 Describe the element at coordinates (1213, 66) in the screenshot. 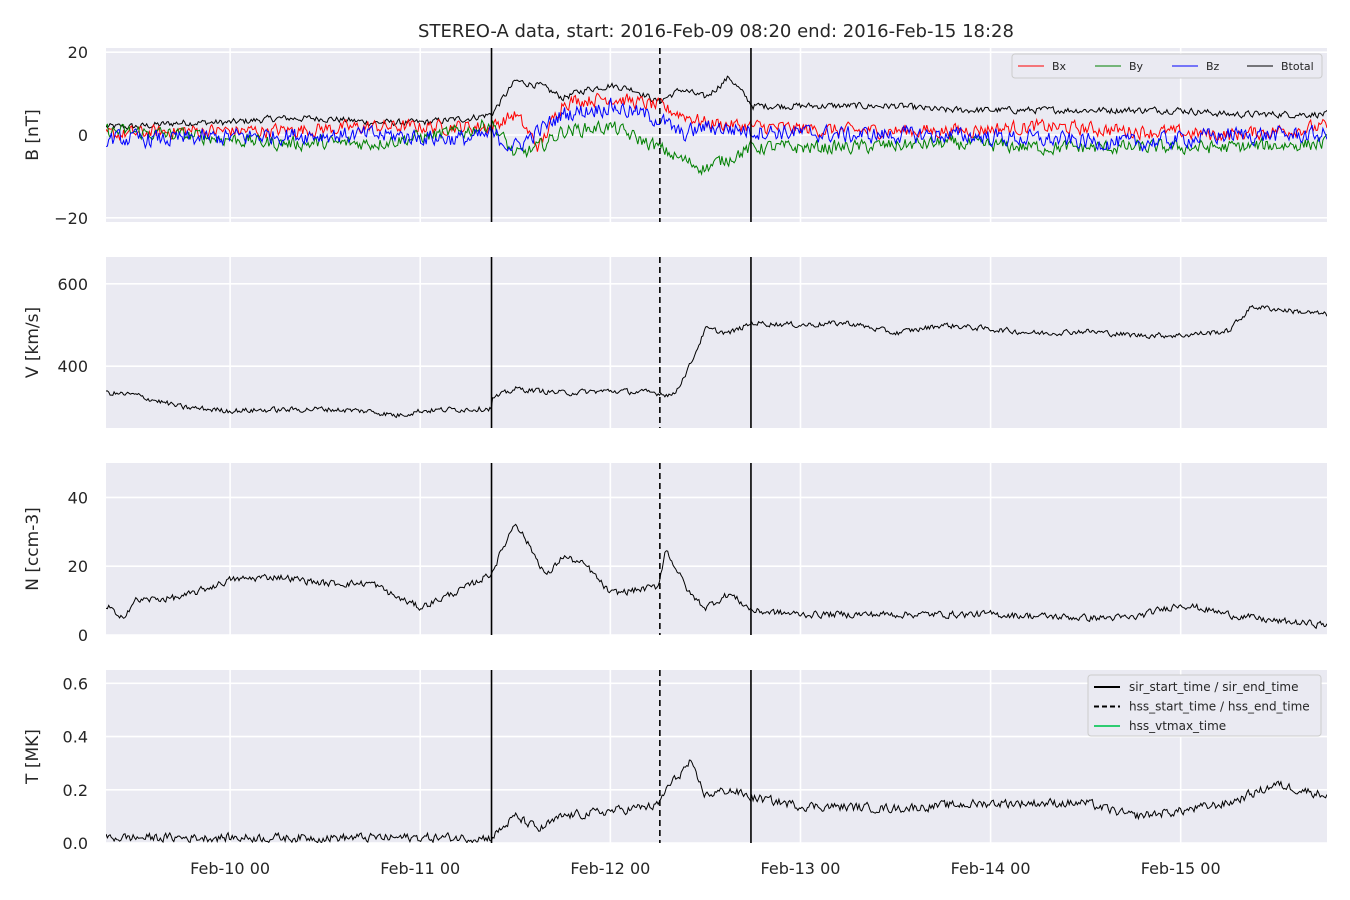

I see `legend-label-bz: Bz` at that location.